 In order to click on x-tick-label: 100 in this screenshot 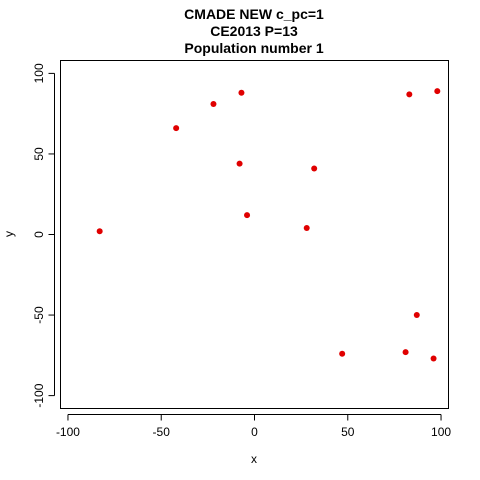, I will do `click(441, 432)`.